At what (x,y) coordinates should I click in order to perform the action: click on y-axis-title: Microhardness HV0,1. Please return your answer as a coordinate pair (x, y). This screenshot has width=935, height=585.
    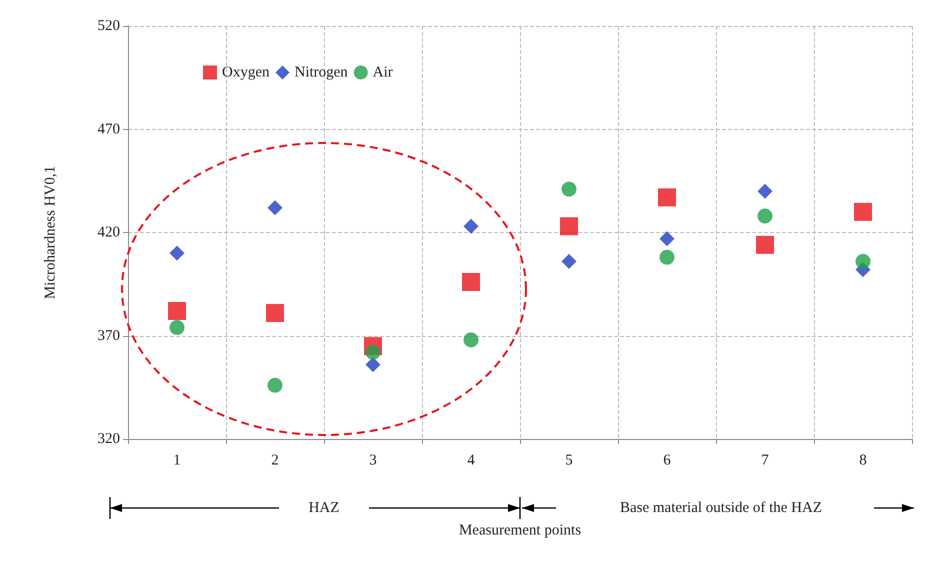
    Looking at the image, I should click on (50, 233).